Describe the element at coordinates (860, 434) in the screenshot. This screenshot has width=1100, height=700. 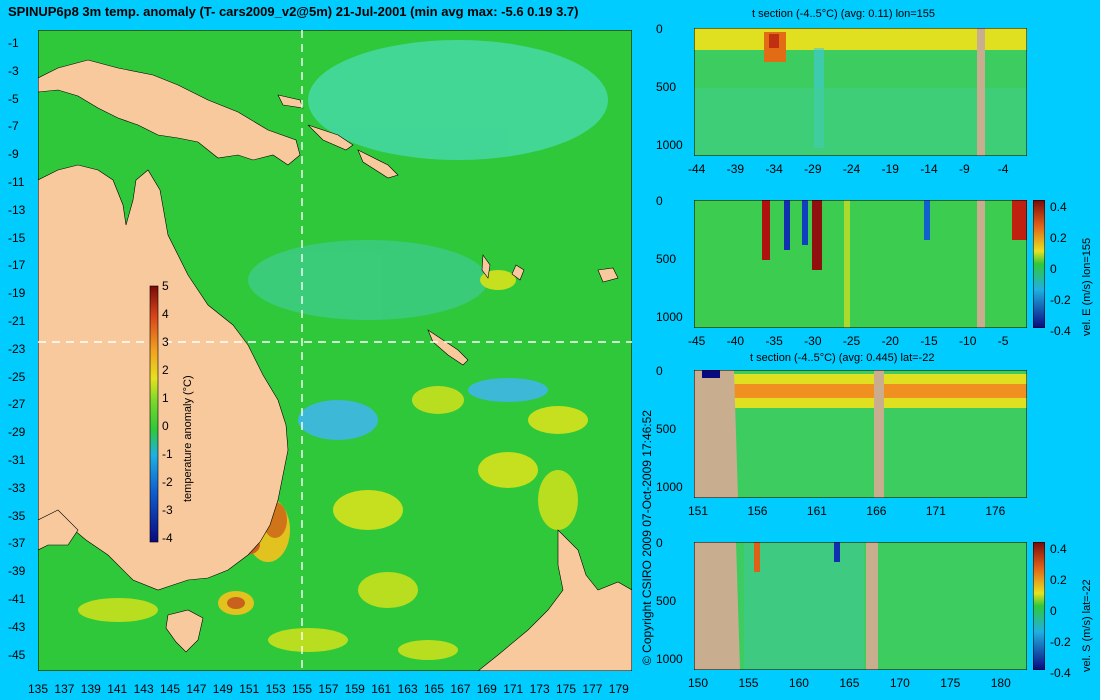
I see `t-lat-section` at that location.